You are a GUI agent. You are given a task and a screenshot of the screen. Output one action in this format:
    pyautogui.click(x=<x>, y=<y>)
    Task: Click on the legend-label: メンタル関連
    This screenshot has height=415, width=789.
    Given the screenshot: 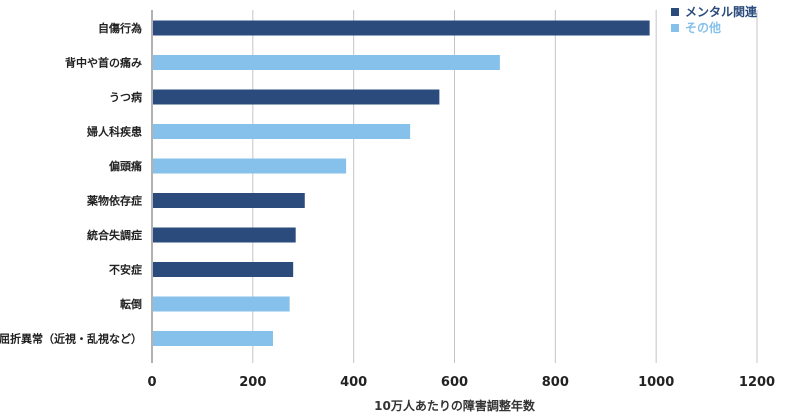 What is the action you would take?
    pyautogui.click(x=721, y=11)
    